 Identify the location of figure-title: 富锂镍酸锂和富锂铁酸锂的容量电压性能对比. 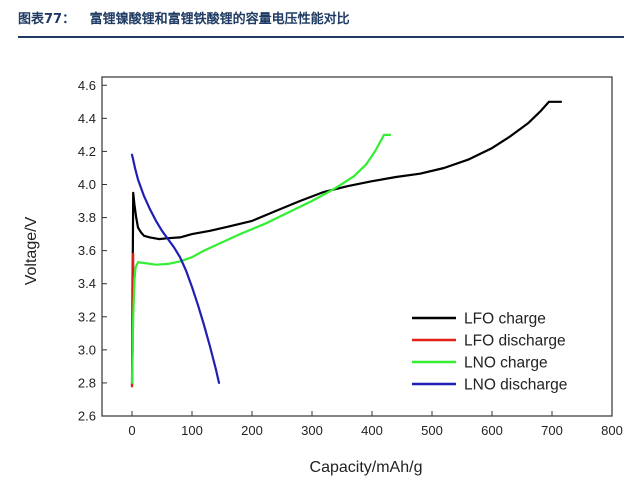
(219, 19).